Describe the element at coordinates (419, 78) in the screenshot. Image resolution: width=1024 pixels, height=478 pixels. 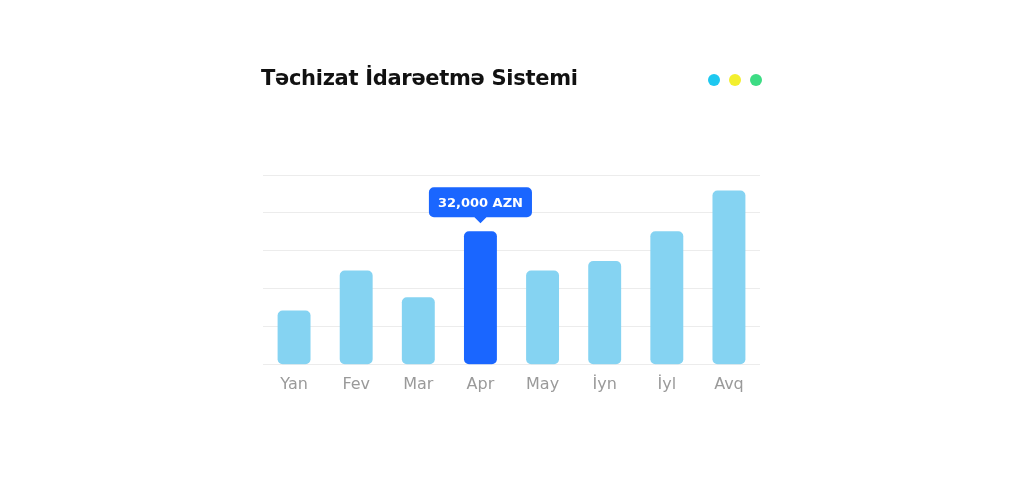
I see `chart-title: Təchizat İdarəetmə Sistemi` at that location.